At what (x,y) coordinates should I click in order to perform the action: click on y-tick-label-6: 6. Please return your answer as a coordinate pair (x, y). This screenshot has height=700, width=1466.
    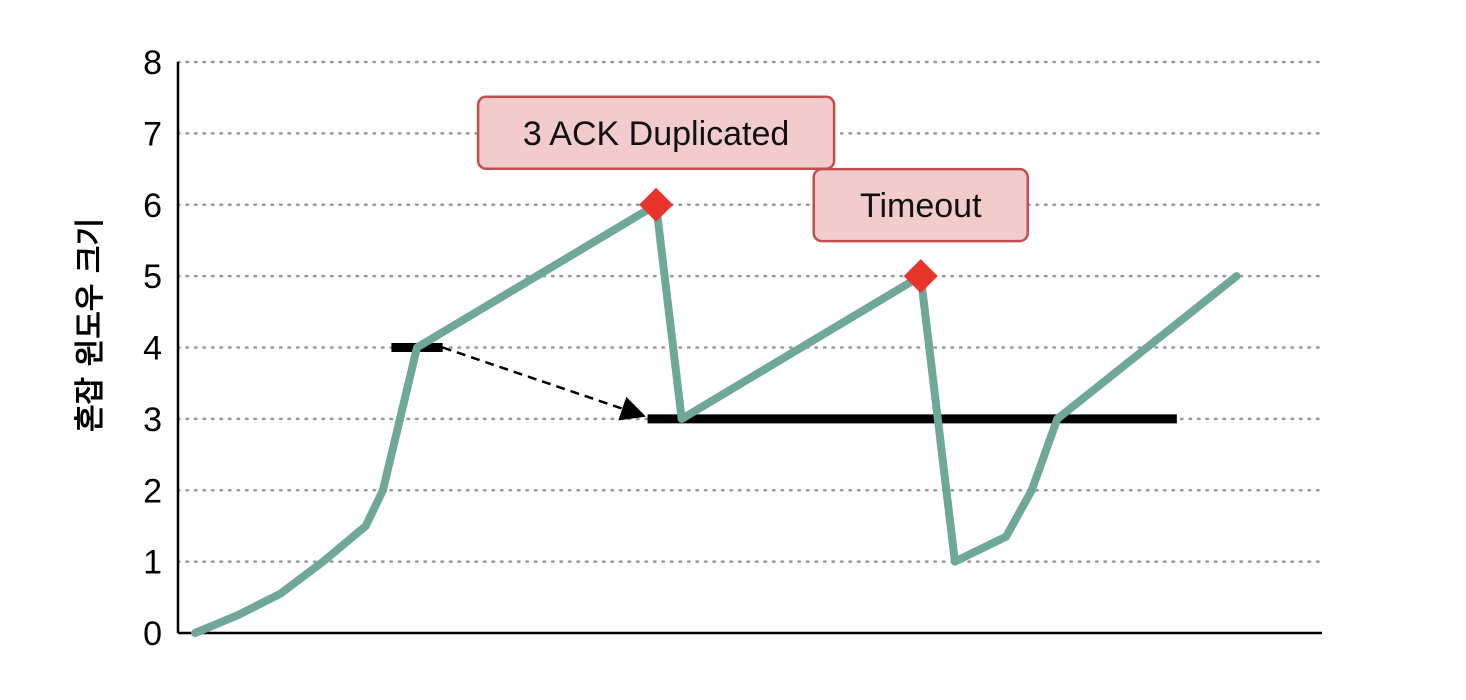
    Looking at the image, I should click on (152, 206).